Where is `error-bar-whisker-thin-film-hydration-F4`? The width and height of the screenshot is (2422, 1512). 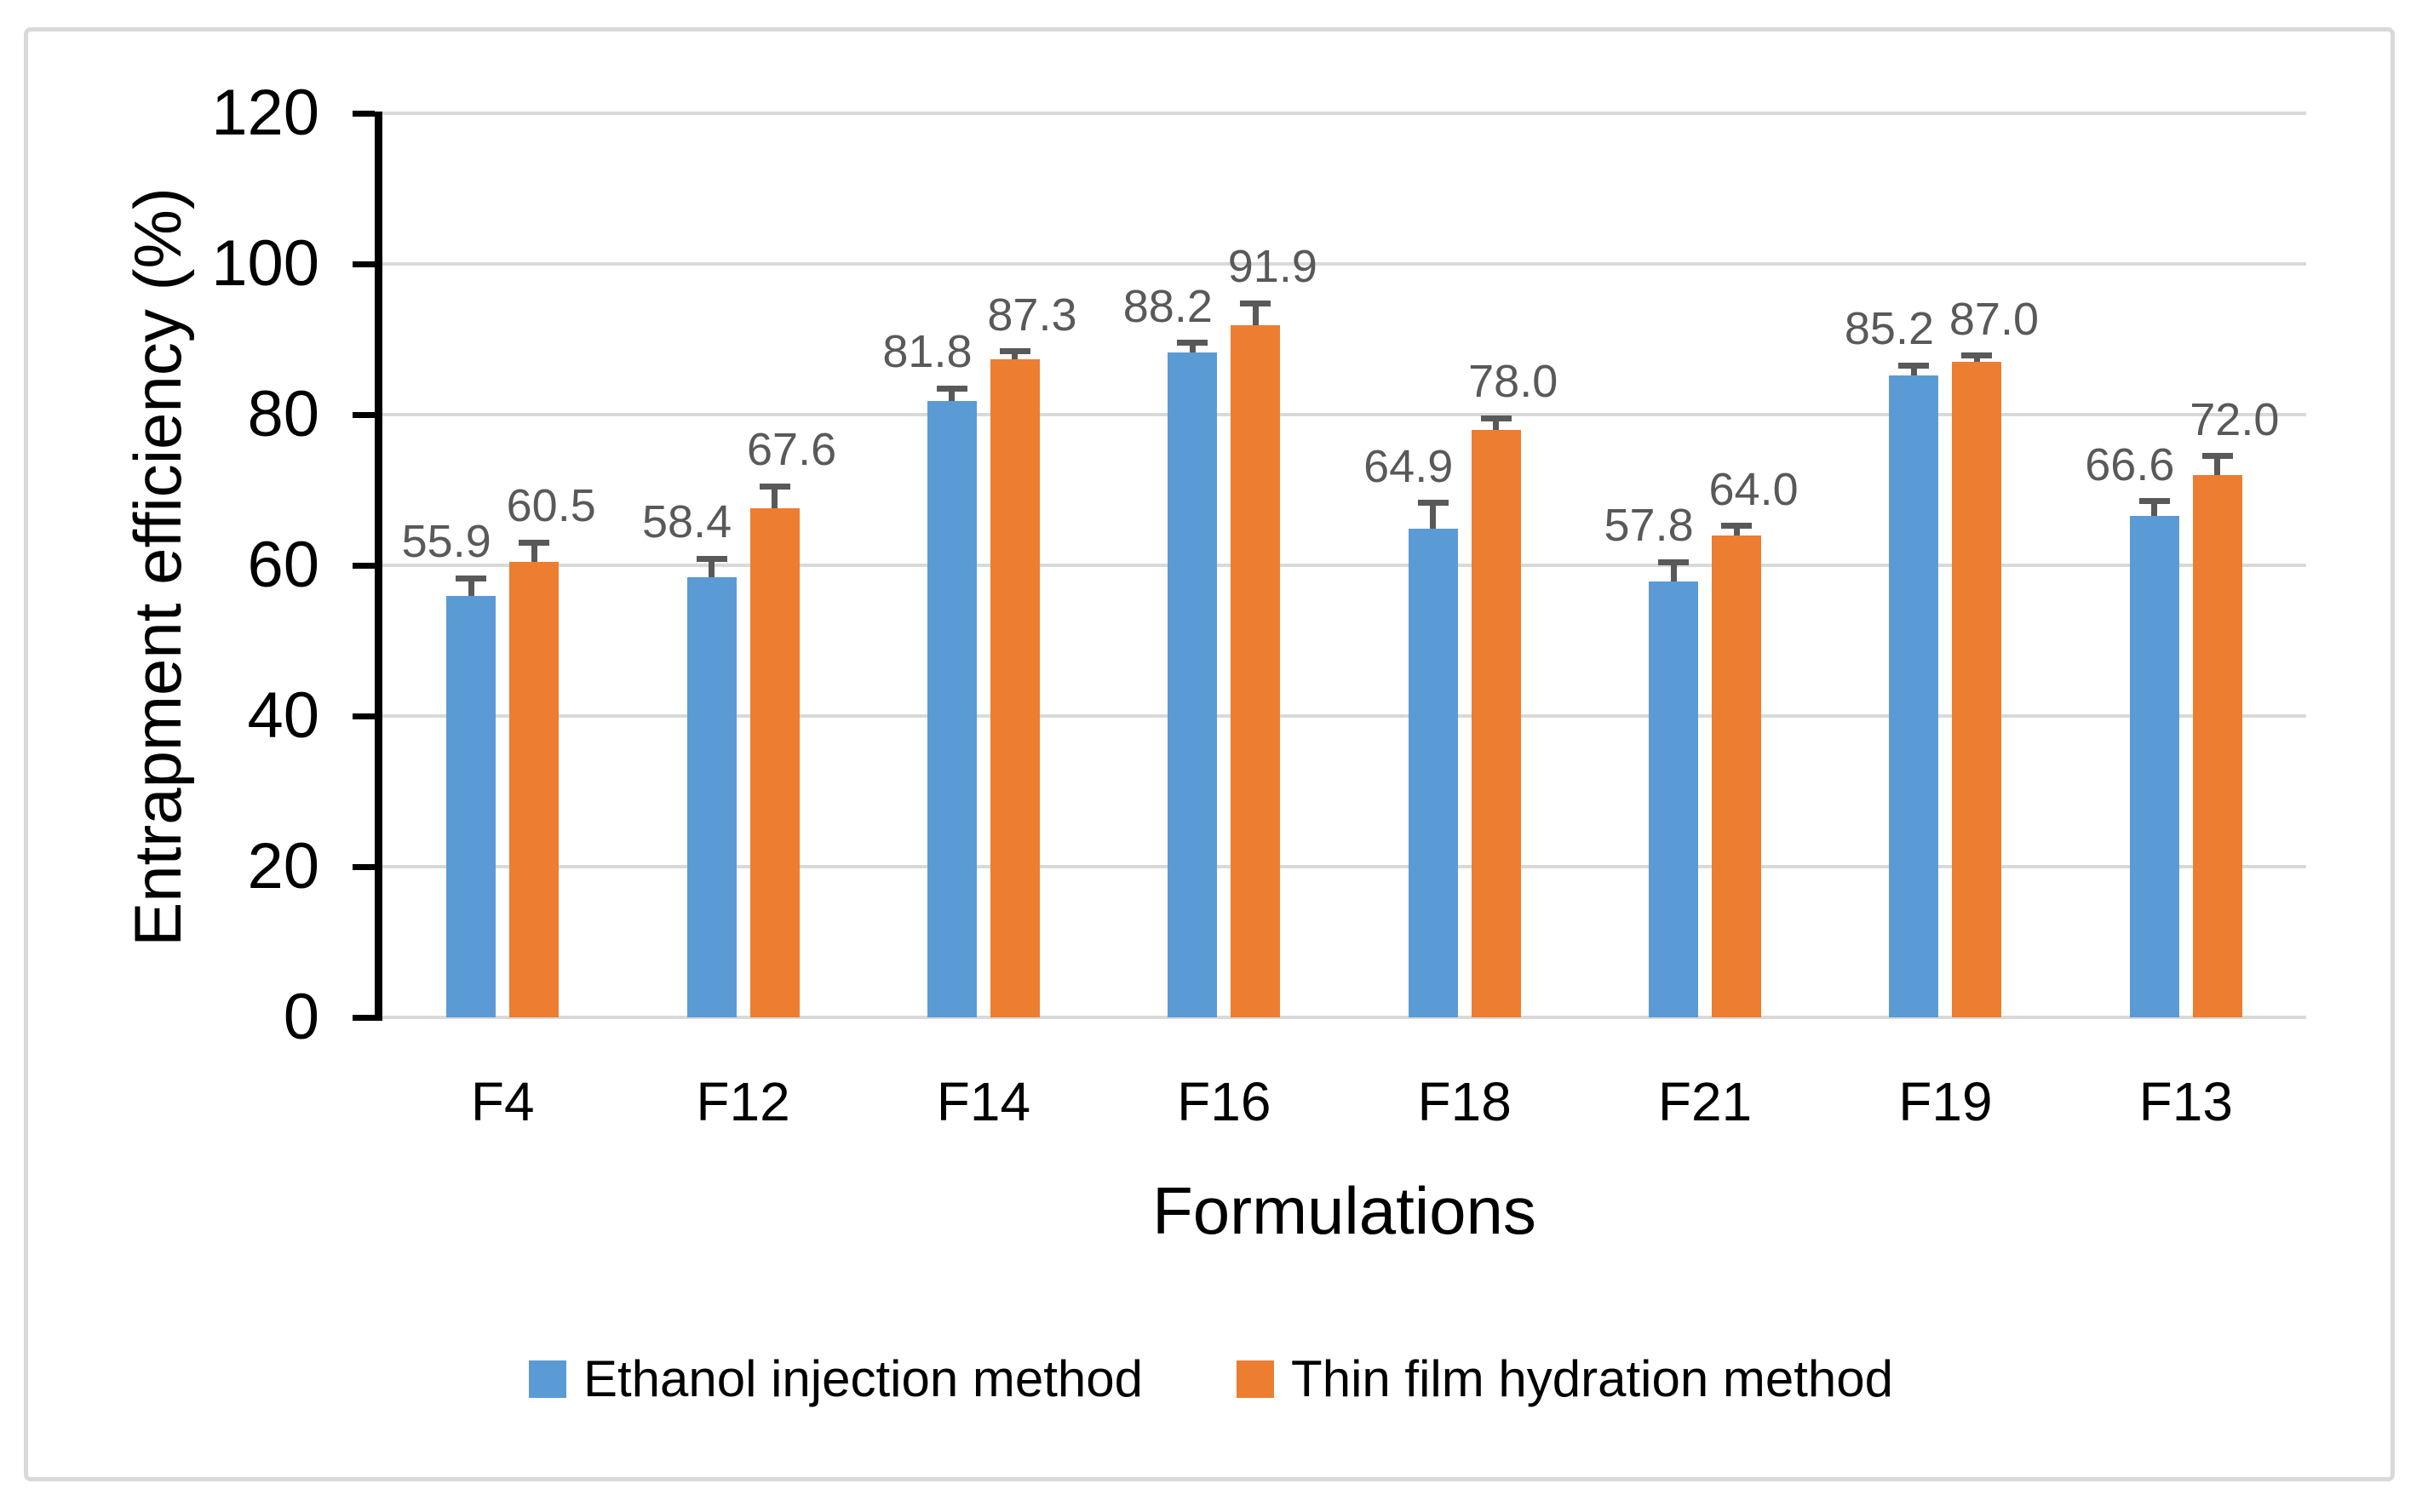 error-bar-whisker-thin-film-hydration-F4 is located at coordinates (534, 552).